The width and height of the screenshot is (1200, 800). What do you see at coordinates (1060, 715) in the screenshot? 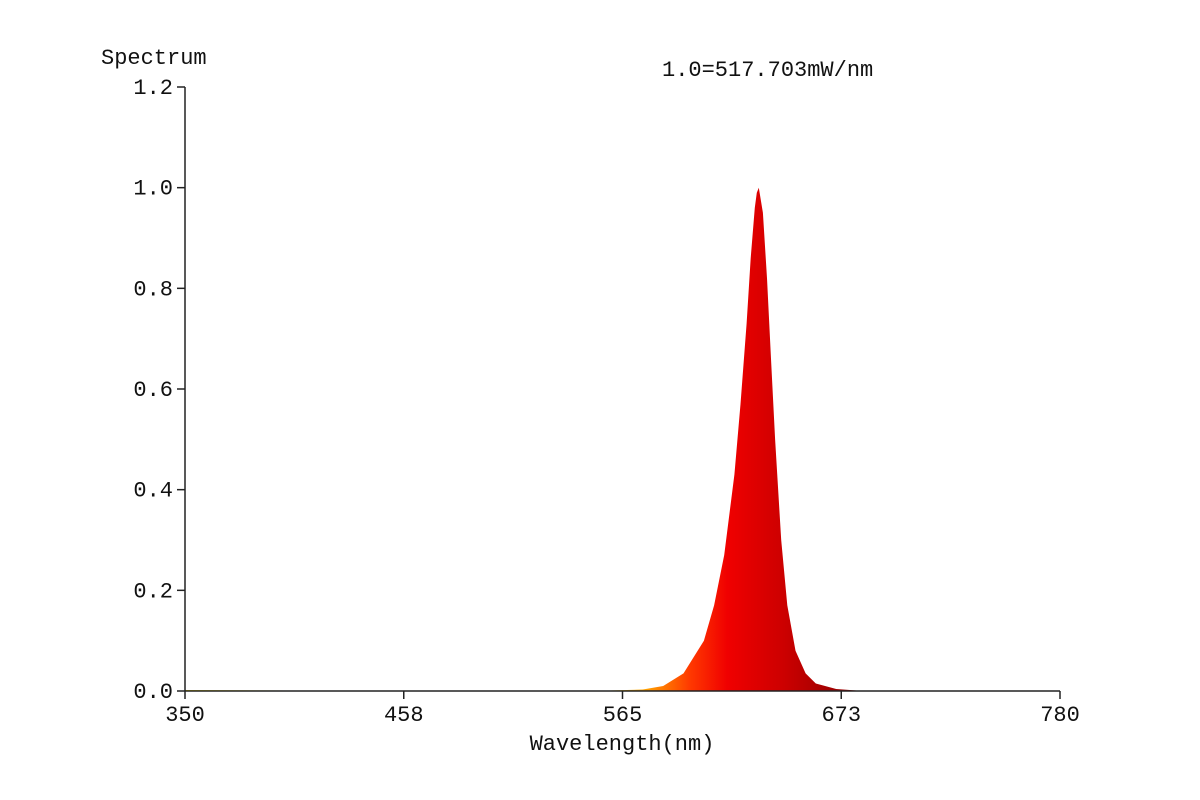
I see `x-tick-label: 780` at bounding box center [1060, 715].